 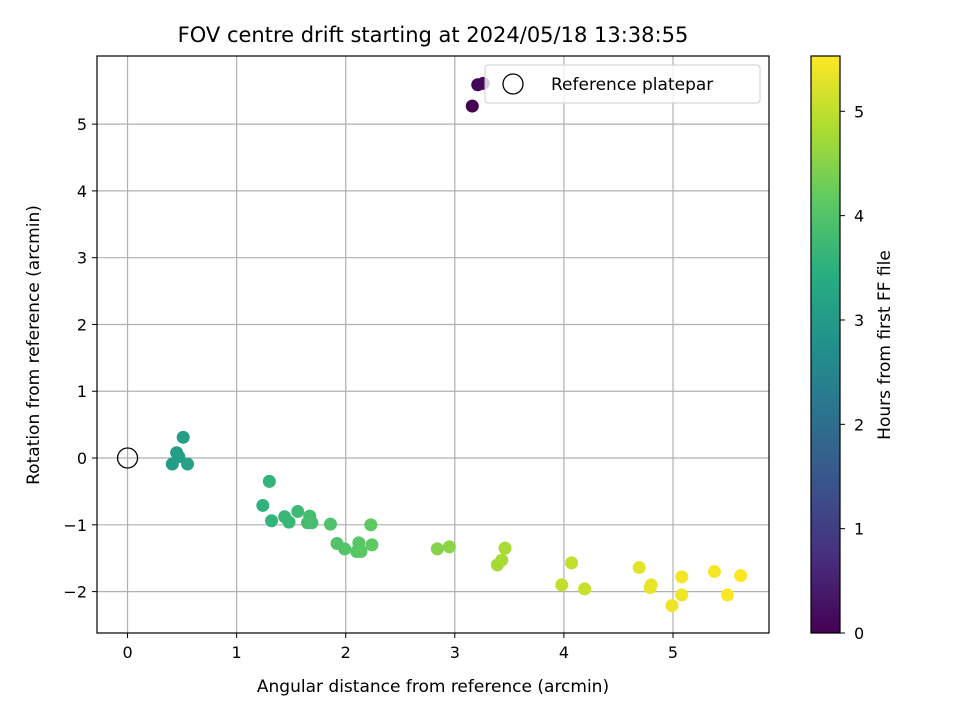 What do you see at coordinates (400, 647) in the screenshot?
I see `x-axis-ticks: 0 1 2 3 4 5` at bounding box center [400, 647].